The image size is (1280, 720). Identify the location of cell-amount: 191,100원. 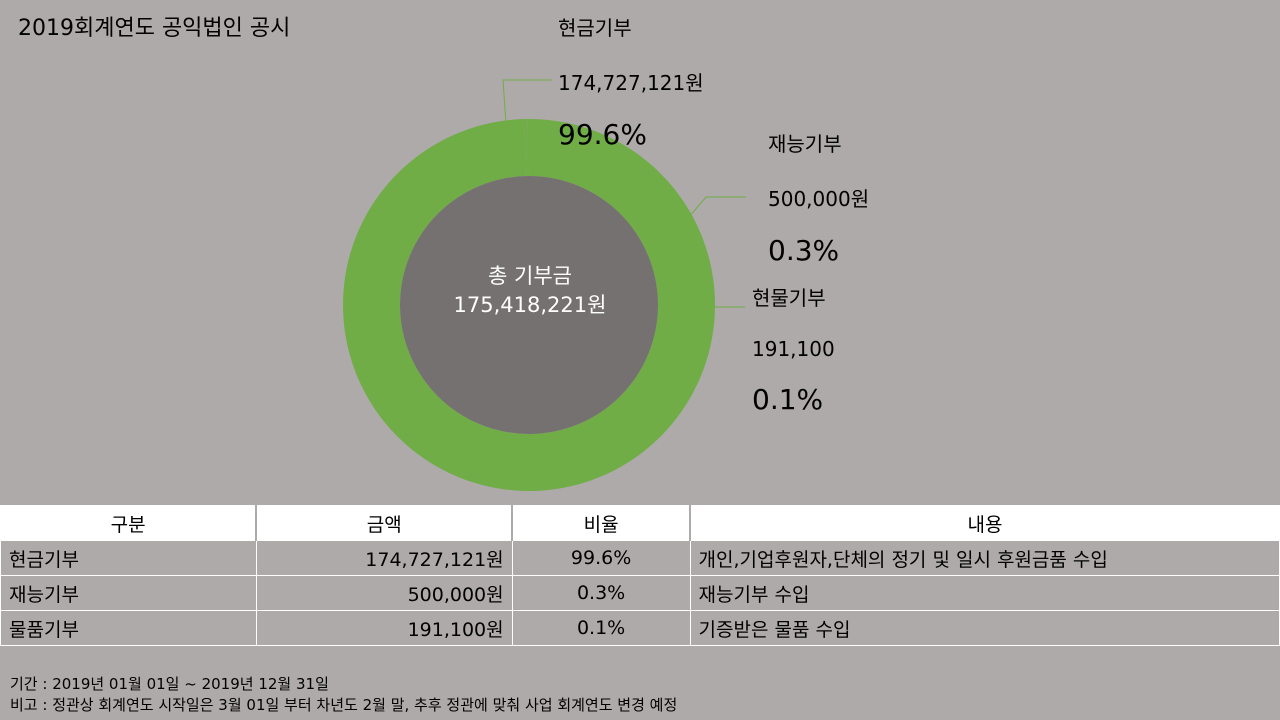
(384, 628).